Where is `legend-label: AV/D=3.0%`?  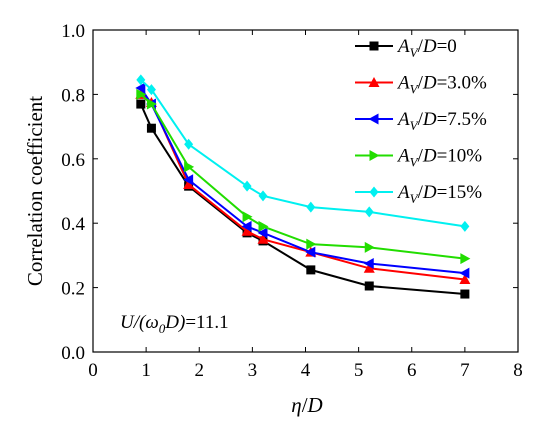 legend-label: AV/D=3.0% is located at coordinates (441, 85).